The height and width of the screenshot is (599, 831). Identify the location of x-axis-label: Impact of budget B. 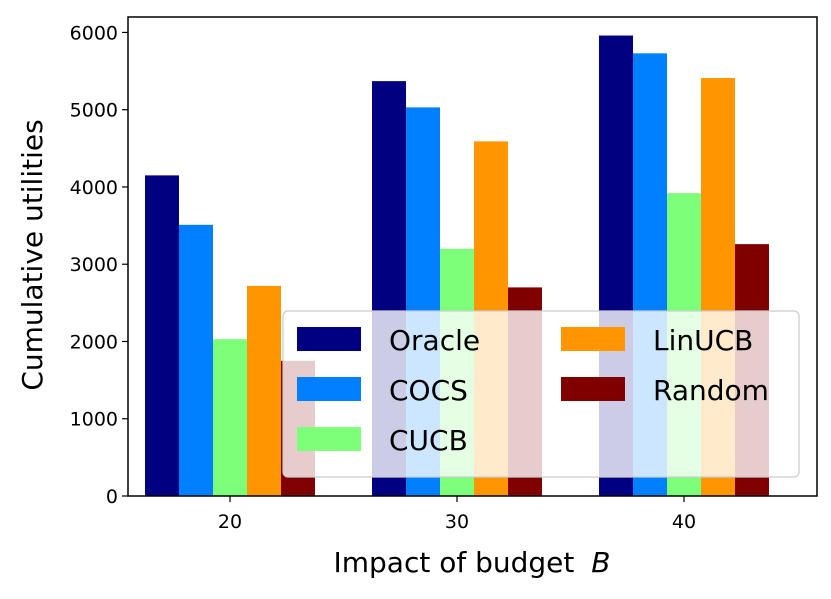
(471, 562).